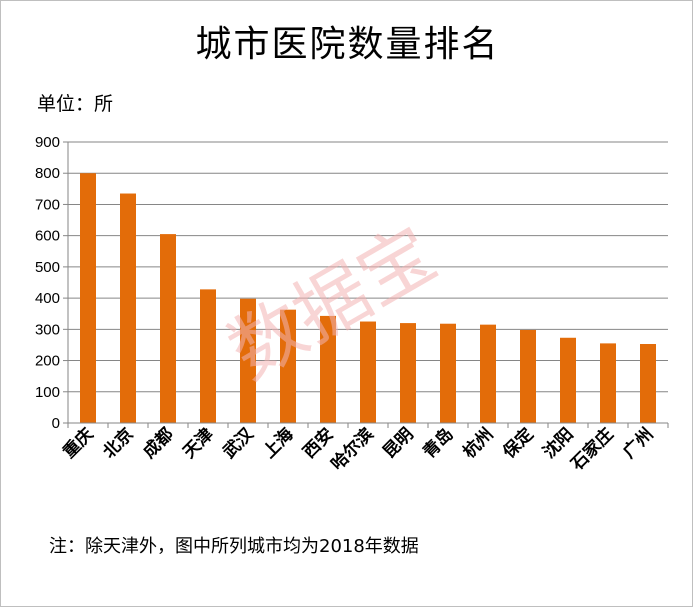  Describe the element at coordinates (278, 443) in the screenshot. I see `x-tick-label: 上海` at that location.